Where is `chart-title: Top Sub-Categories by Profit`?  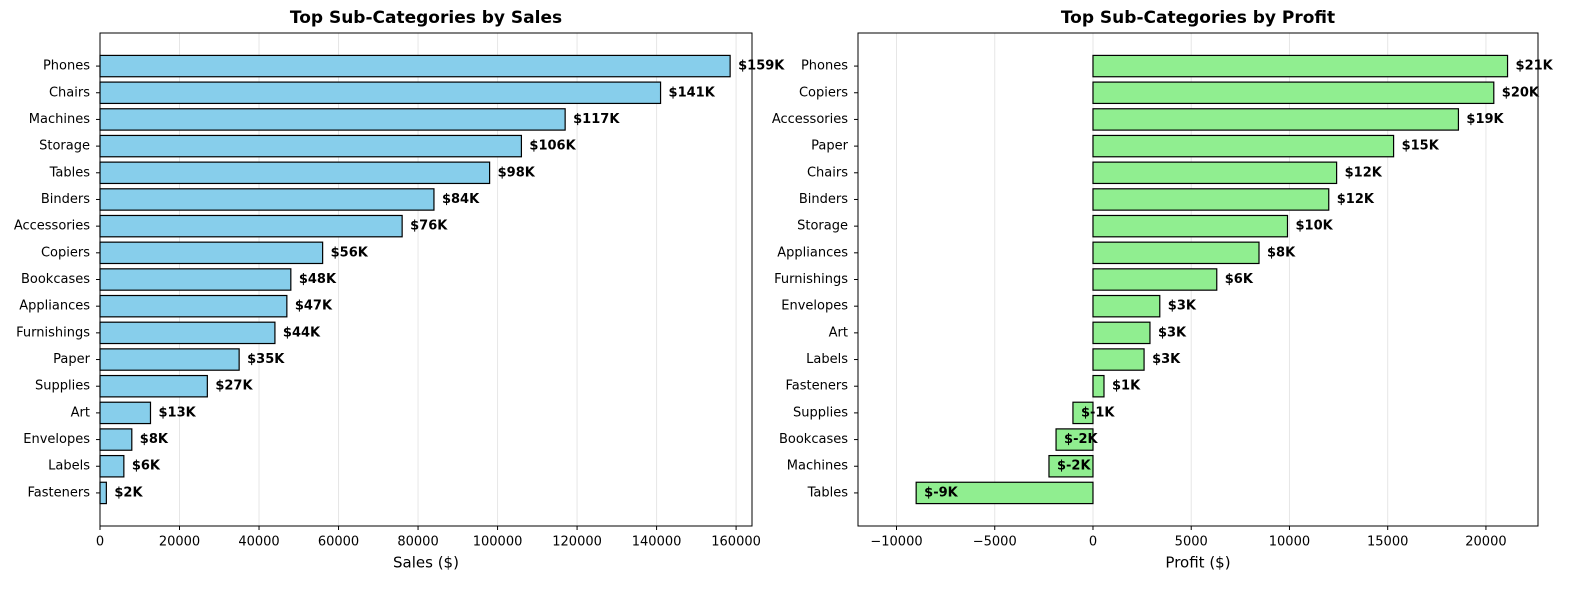
chart-title: Top Sub-Categories by Profit is located at coordinates (1198, 18).